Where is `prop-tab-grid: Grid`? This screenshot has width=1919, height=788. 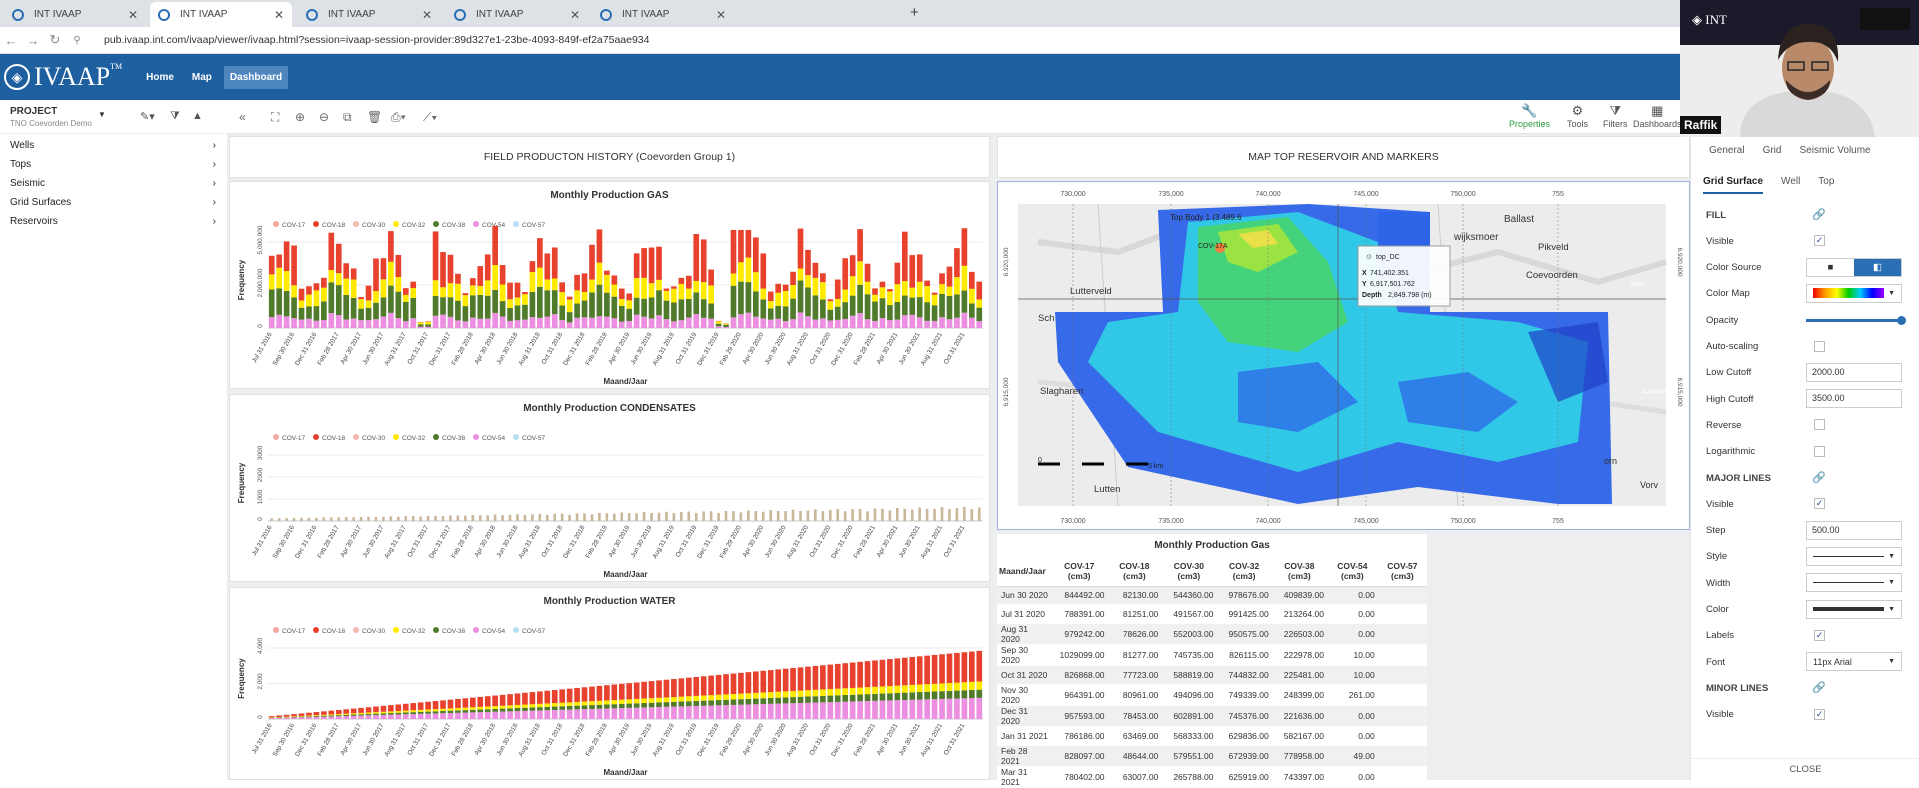 prop-tab-grid: Grid is located at coordinates (1772, 150).